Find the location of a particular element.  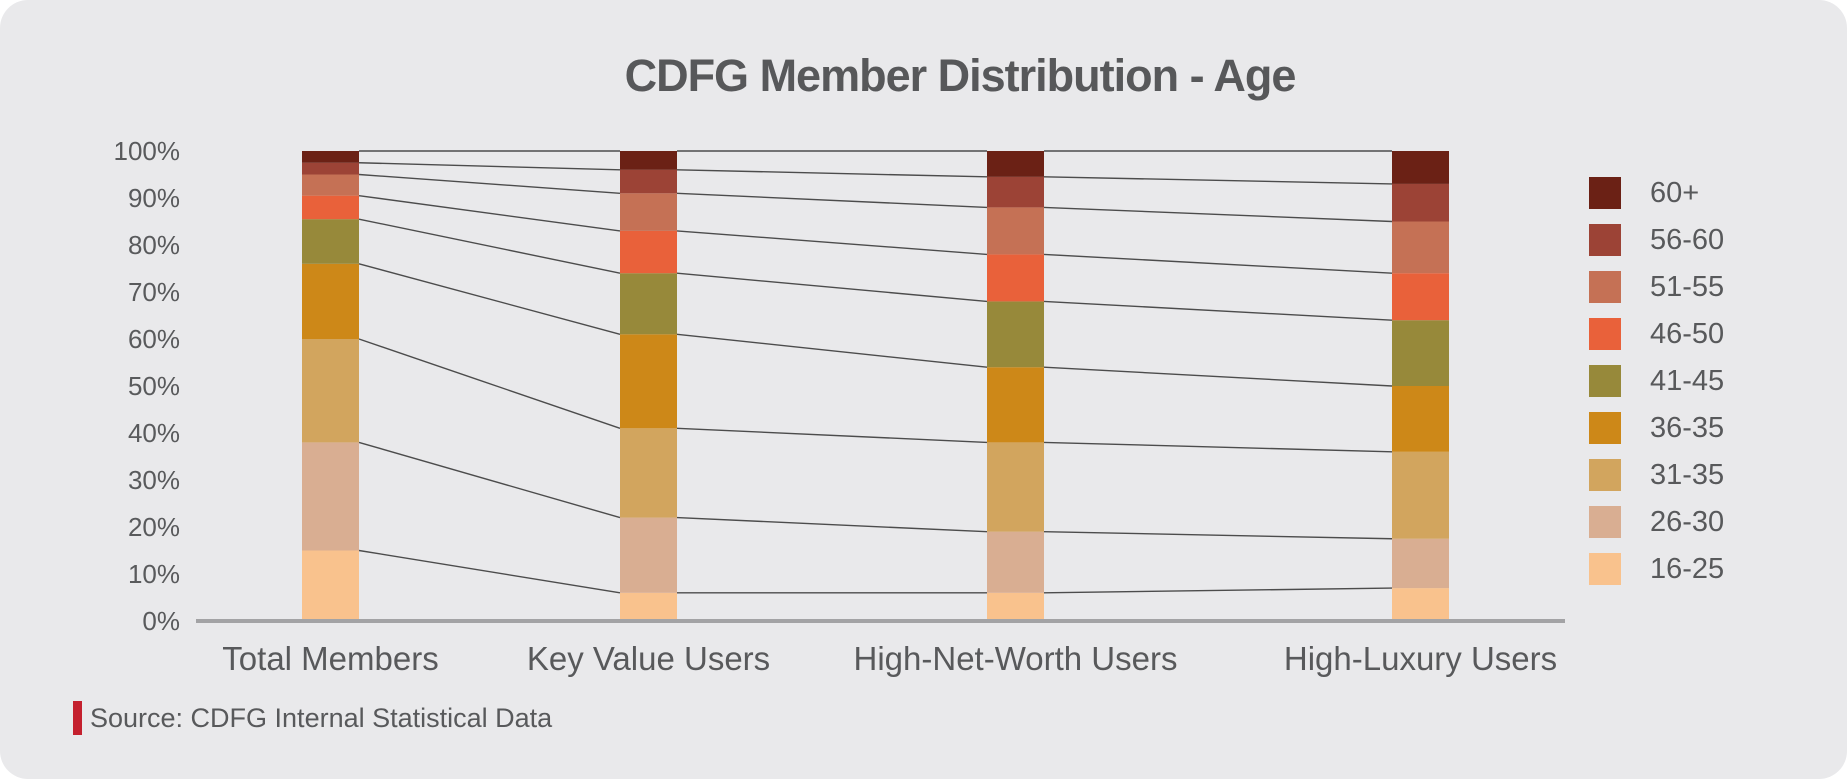

legend-label: 36-35 is located at coordinates (1687, 427).